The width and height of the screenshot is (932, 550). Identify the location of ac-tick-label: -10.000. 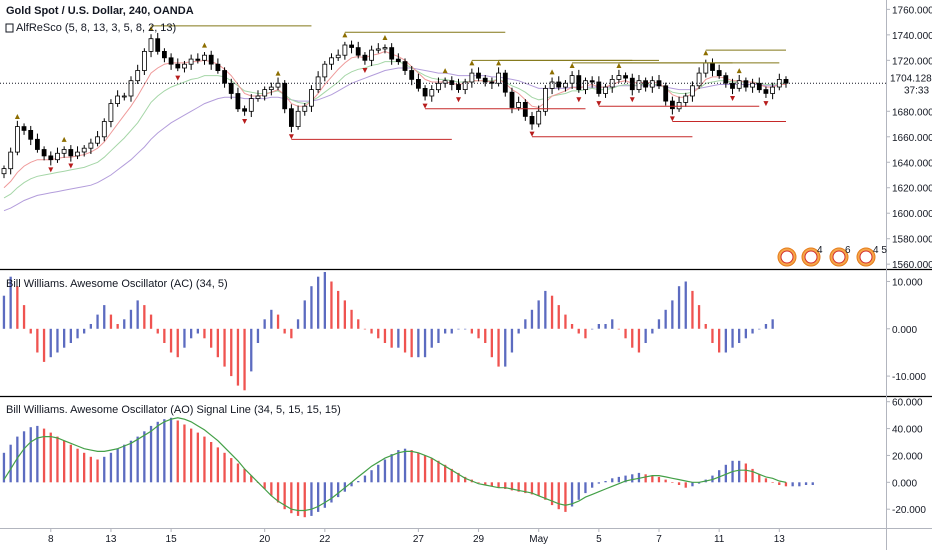
(909, 377).